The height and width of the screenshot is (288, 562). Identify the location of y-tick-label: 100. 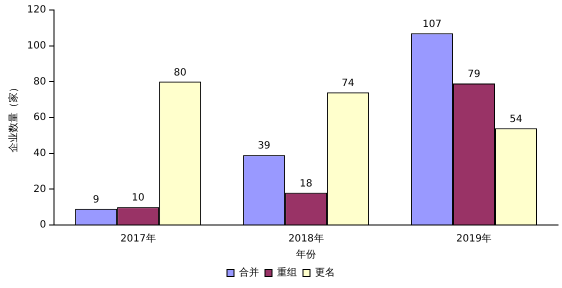
(36, 46).